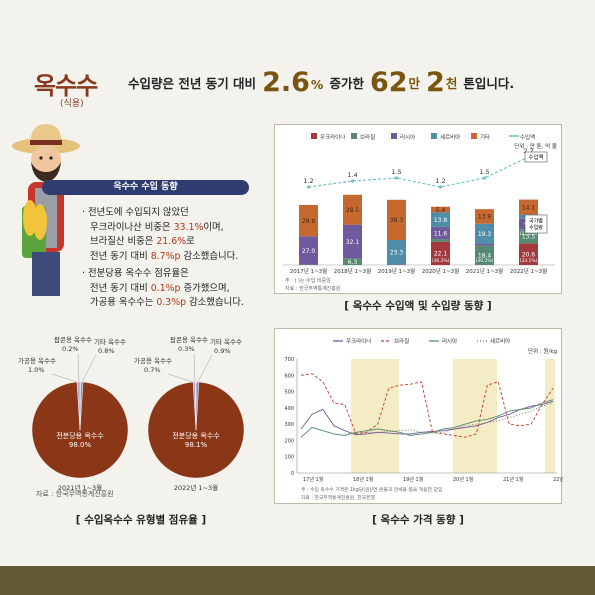 The width and height of the screenshot is (595, 595). What do you see at coordinates (196, 487) in the screenshot?
I see `pie-year-label: 2022년 1~3월` at bounding box center [196, 487].